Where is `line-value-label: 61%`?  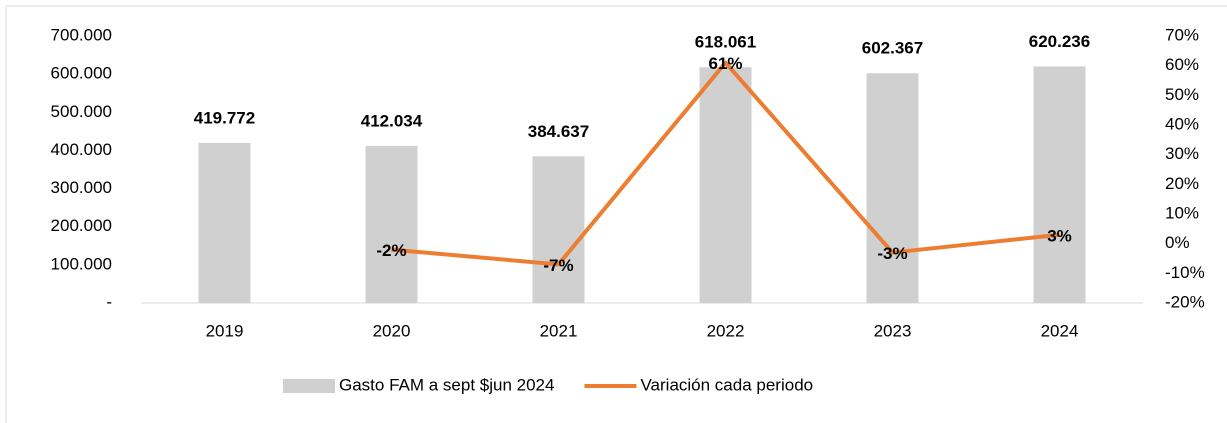 line-value-label: 61% is located at coordinates (725, 63).